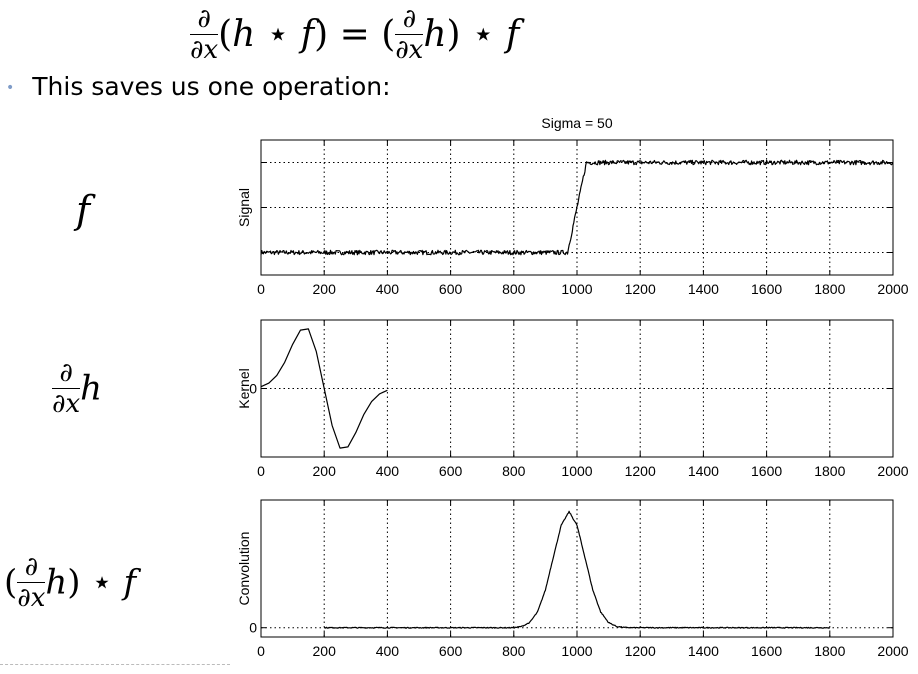 The height and width of the screenshot is (674, 918). Describe the element at coordinates (355, 34) in the screenshot. I see `header-formula: ∂ ∂x (h ⋆ f) = (∂ ∂x h) ⋆ f` at that location.